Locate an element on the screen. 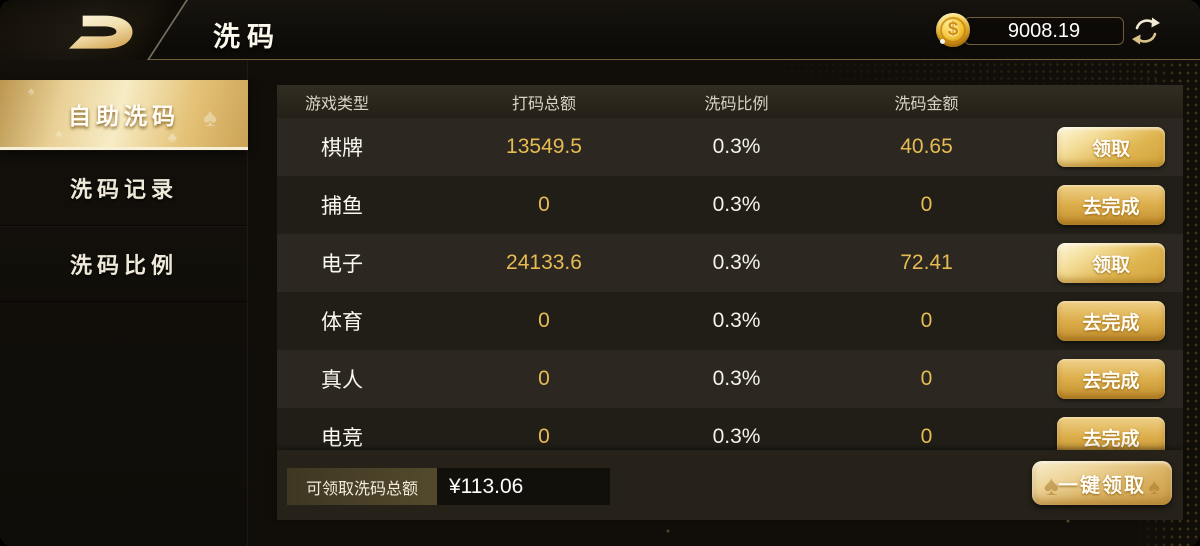 The height and width of the screenshot is (546, 1200). col-header-wash-ratio: 洗码比例 is located at coordinates (736, 104).